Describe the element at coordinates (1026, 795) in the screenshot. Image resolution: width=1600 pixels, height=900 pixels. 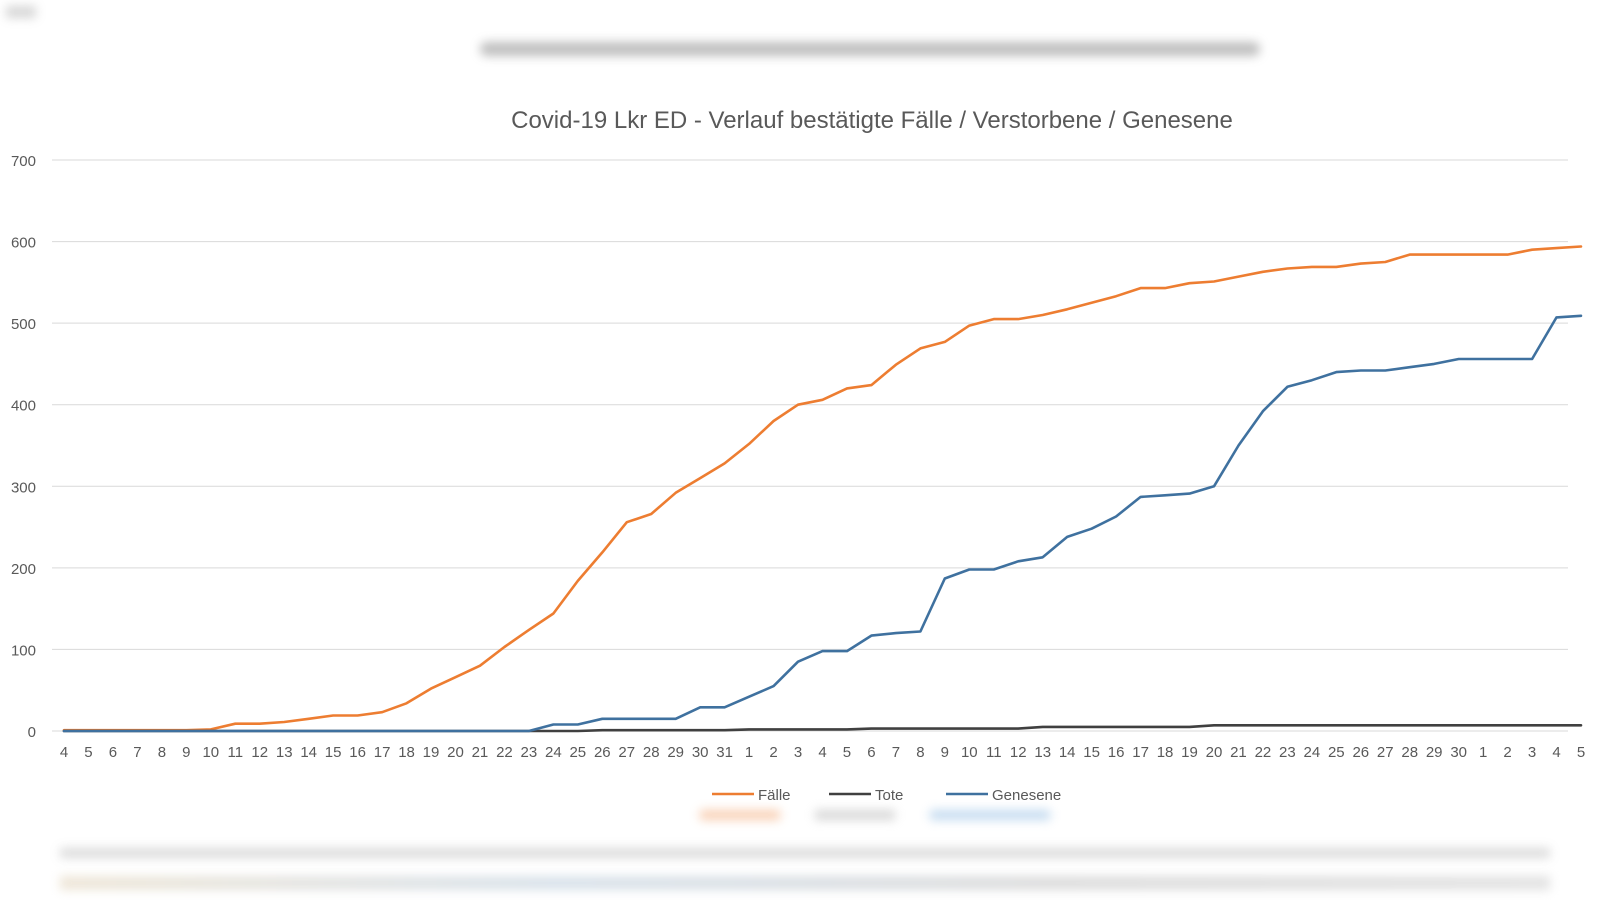
I see `legend-label-genesene: Genesene` at that location.